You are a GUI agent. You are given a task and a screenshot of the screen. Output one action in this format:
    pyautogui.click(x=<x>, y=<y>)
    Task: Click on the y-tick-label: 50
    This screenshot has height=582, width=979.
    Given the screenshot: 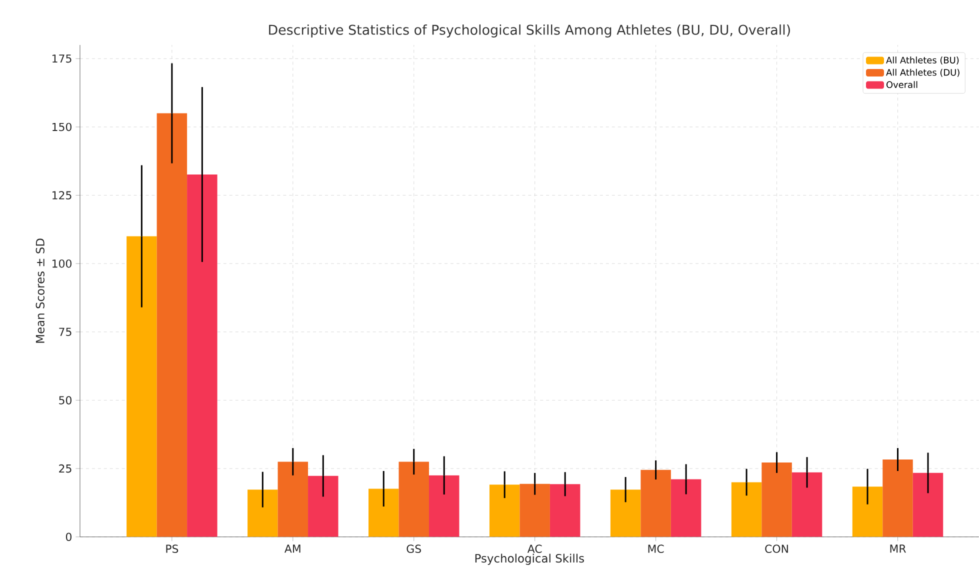 What is the action you would take?
    pyautogui.click(x=65, y=400)
    